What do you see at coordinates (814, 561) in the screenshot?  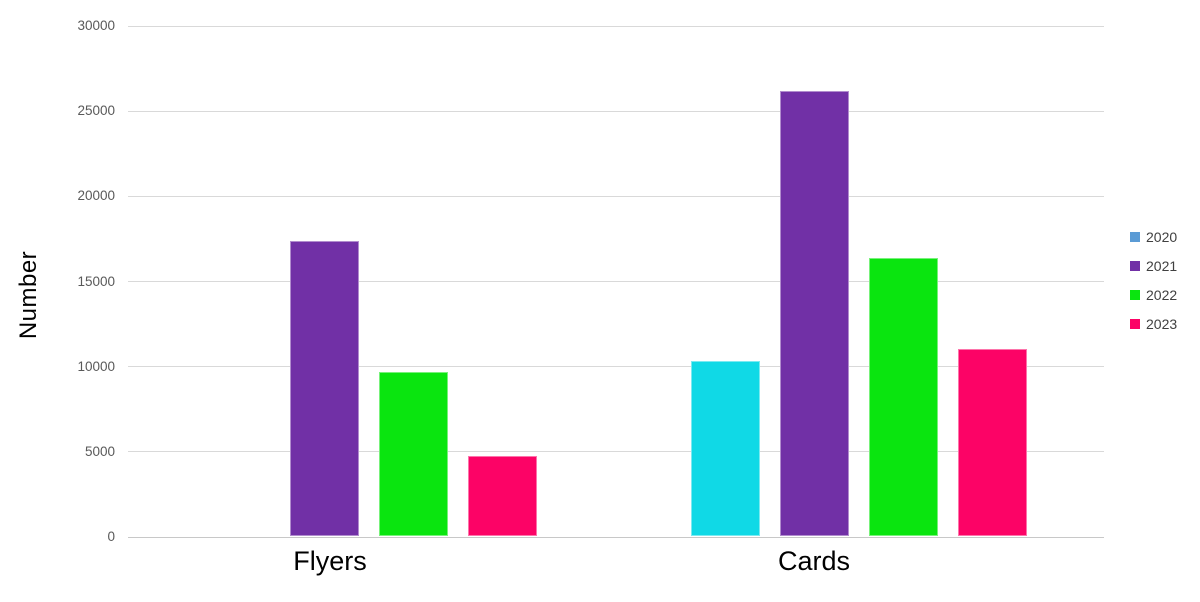 I see `category-label-cards: Cards` at bounding box center [814, 561].